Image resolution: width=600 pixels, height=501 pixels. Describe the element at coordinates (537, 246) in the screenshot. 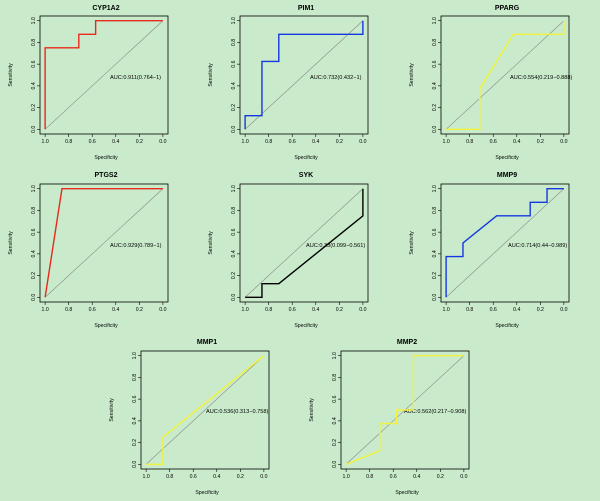

I see `auc-label: AUC:0.714(0.44−0.989)` at that location.